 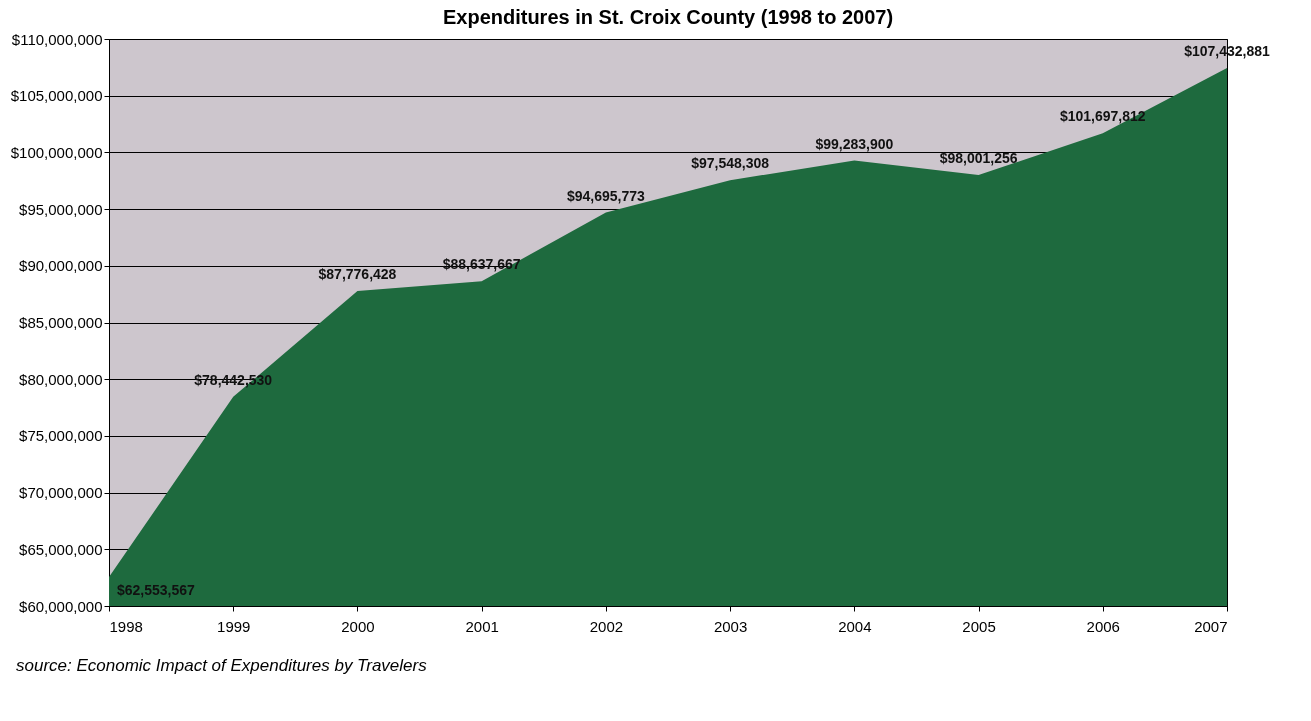 What do you see at coordinates (358, 626) in the screenshot?
I see `x-tick-label: 2000` at bounding box center [358, 626].